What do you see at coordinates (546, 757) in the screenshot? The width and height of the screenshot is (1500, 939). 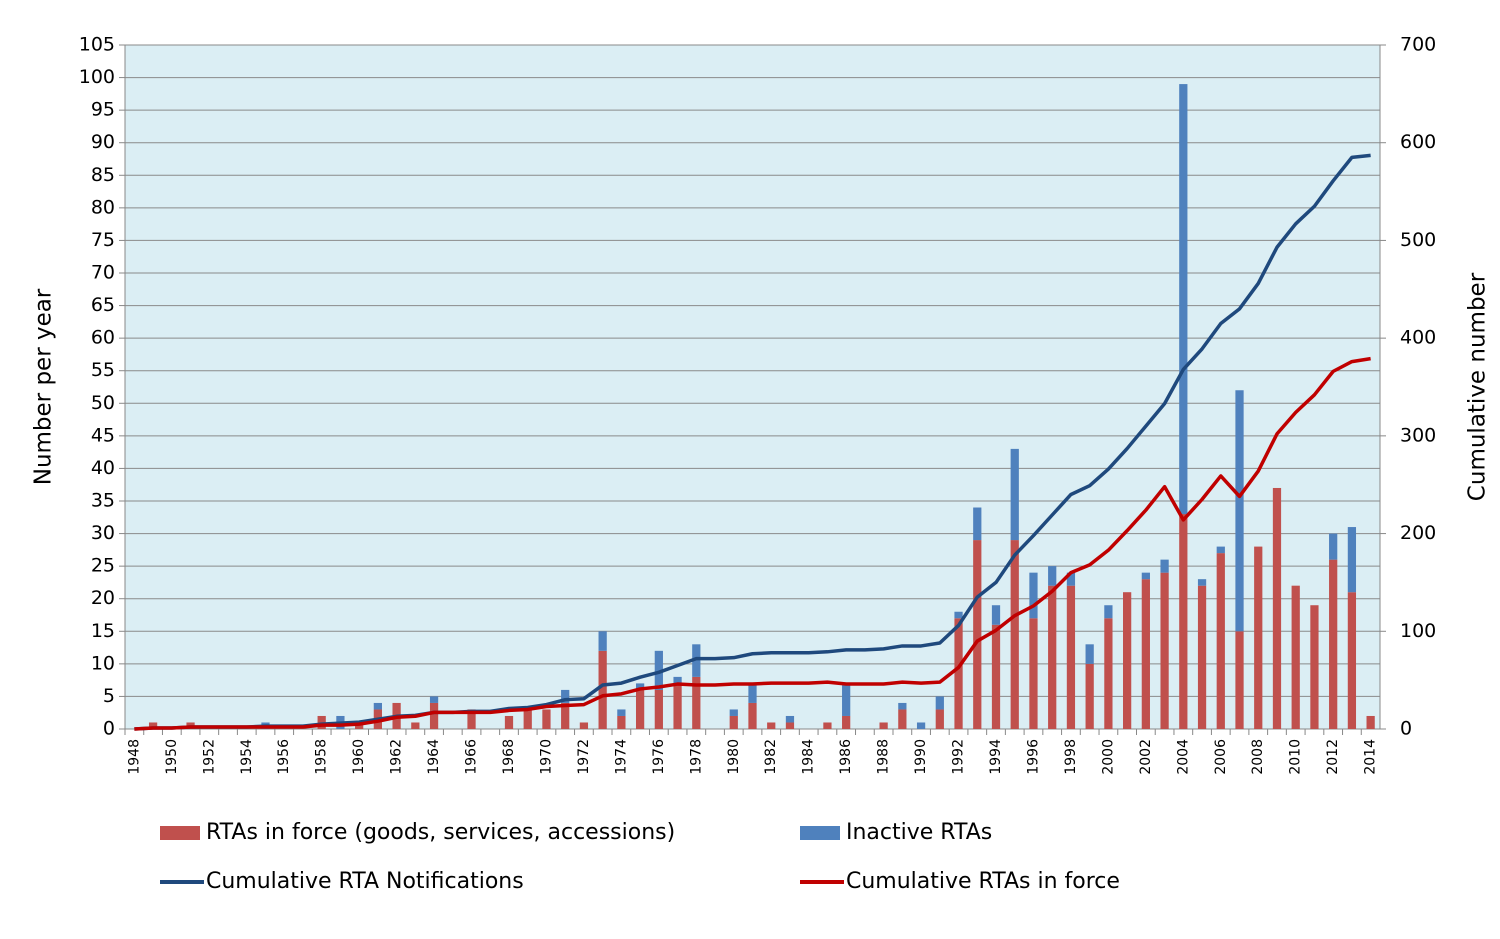 I see `x-tick-label: 1970` at bounding box center [546, 757].